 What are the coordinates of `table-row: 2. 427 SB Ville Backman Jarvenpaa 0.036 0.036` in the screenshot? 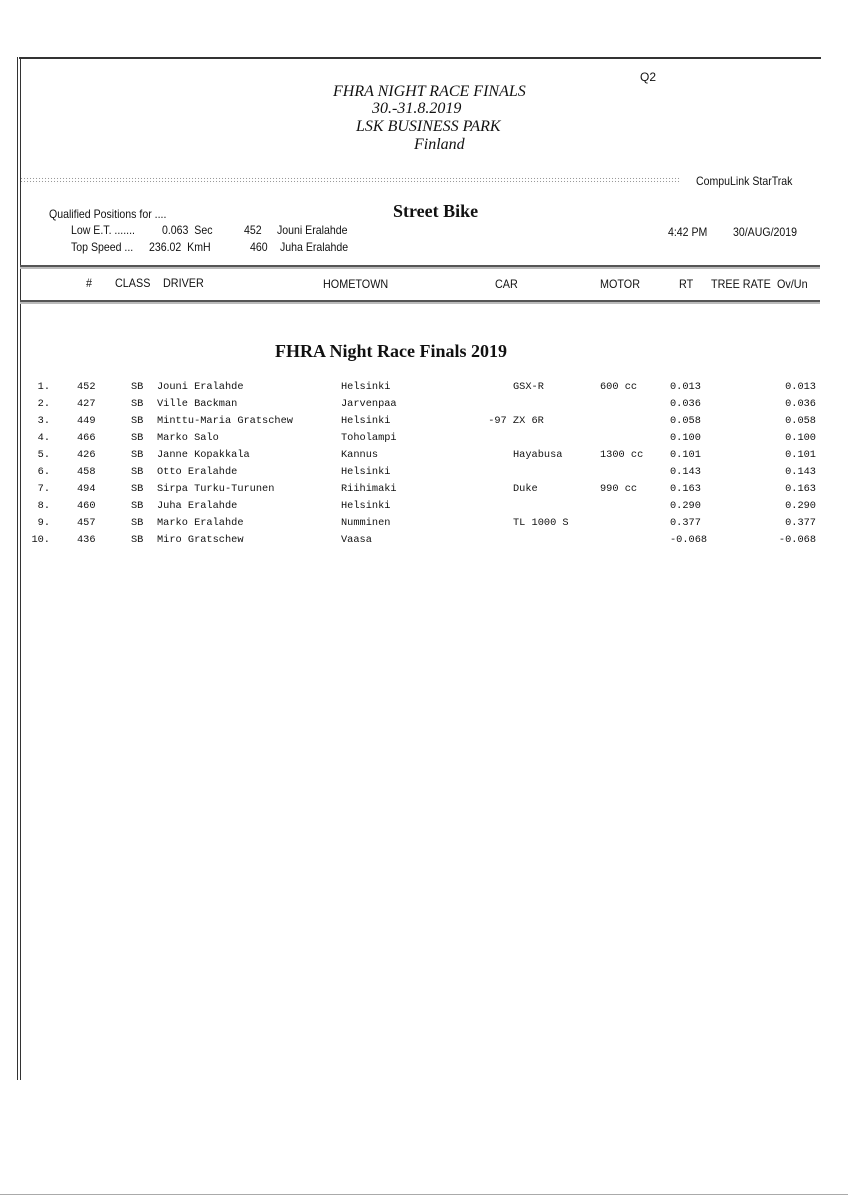 It's located at (424, 406).